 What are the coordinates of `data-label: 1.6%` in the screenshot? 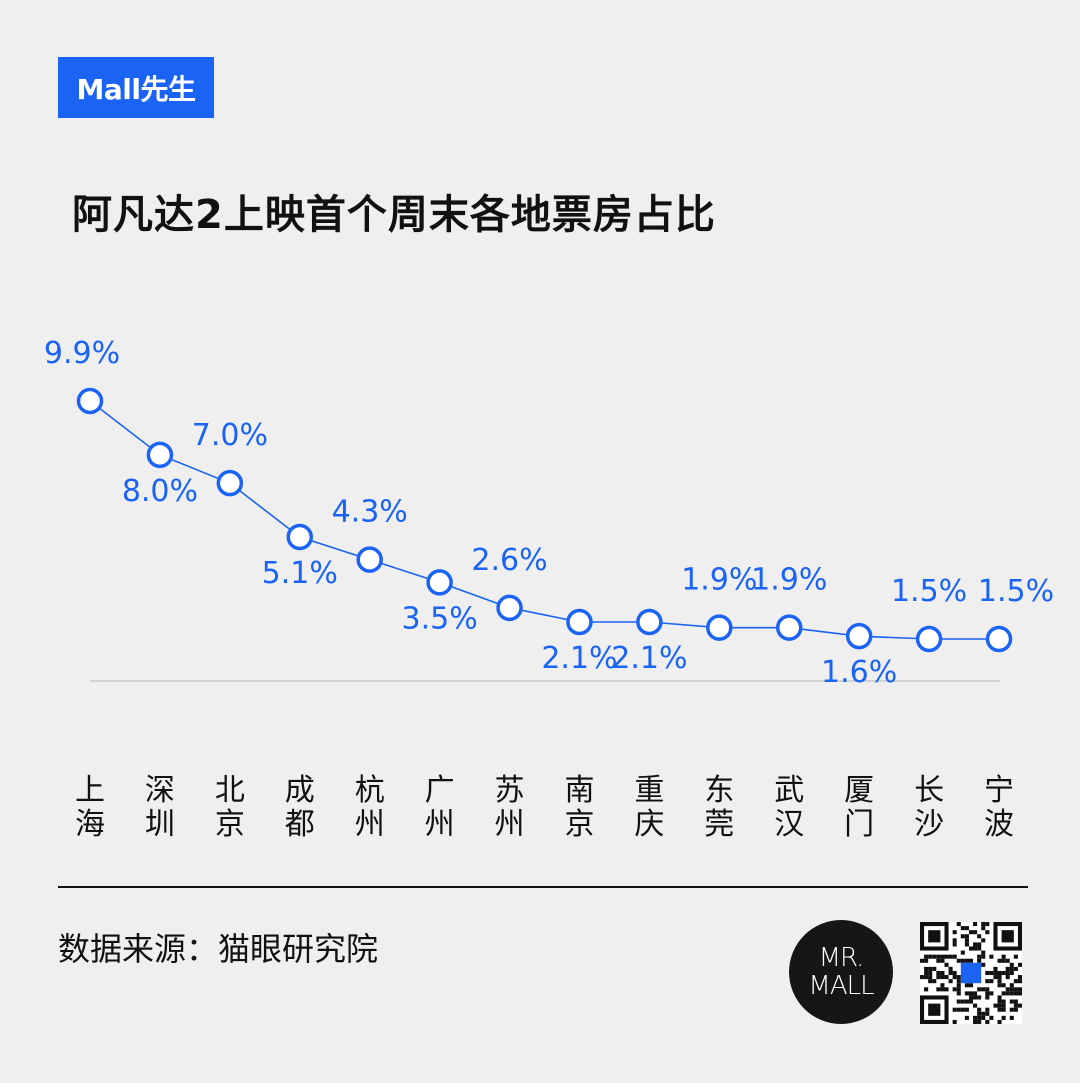 It's located at (859, 672).